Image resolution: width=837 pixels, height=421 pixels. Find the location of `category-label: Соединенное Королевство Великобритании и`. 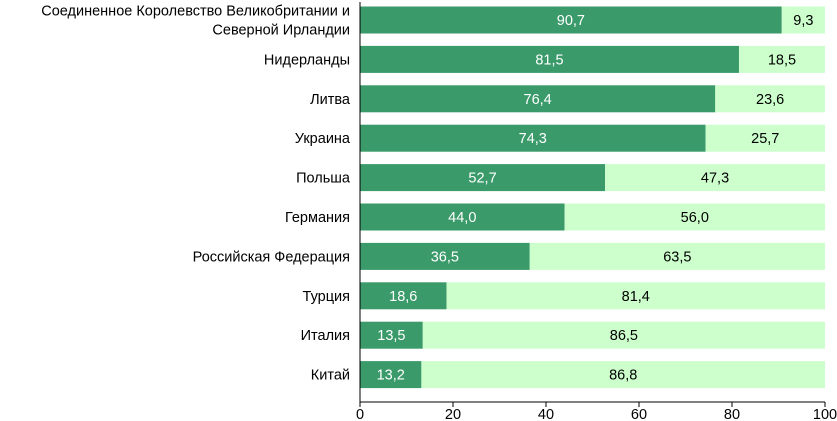

category-label: Соединенное Королевство Великобритании и is located at coordinates (195, 12).